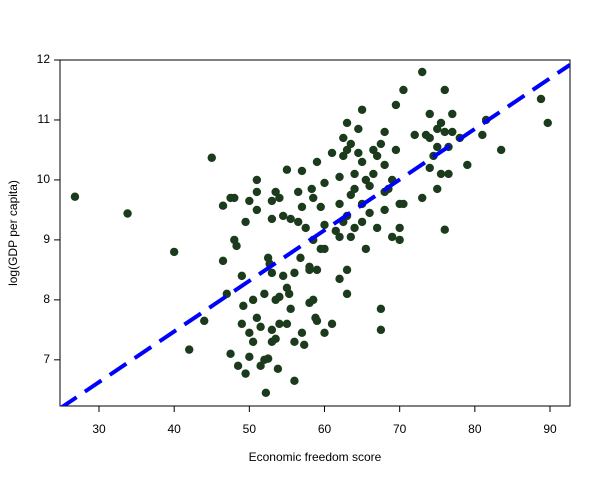  What do you see at coordinates (44, 119) in the screenshot?
I see `y-tick-label: 11` at bounding box center [44, 119].